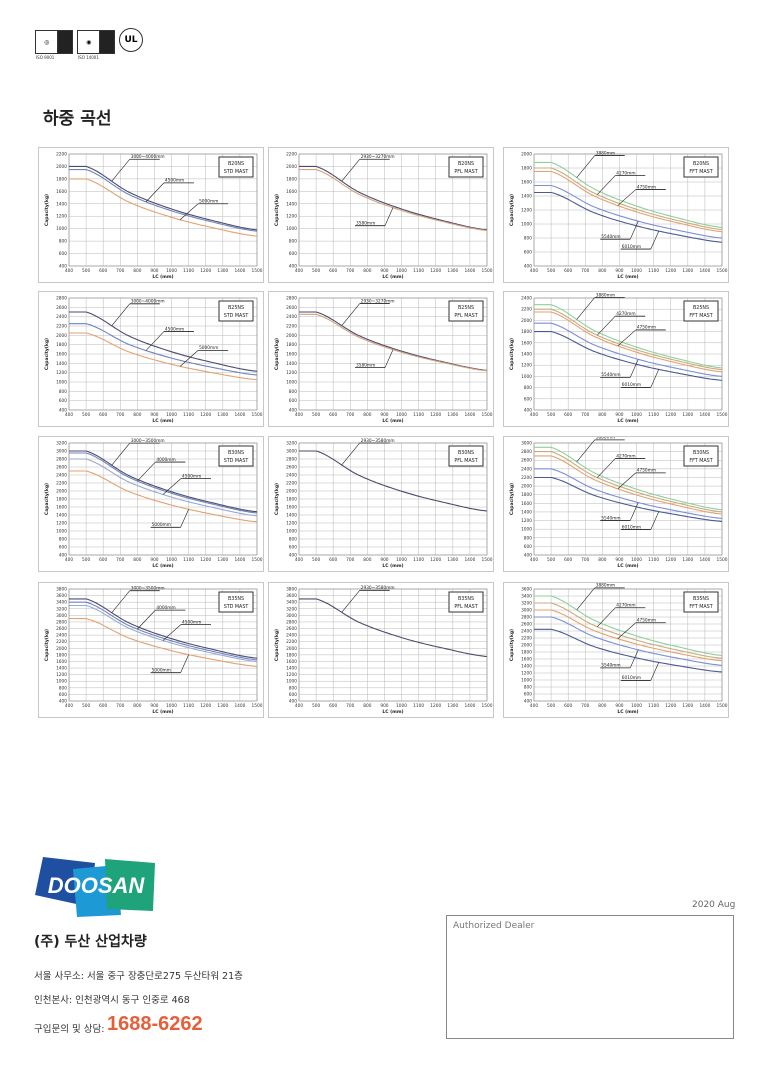  I want to click on x-tick-label: 1200, so click(205, 706).